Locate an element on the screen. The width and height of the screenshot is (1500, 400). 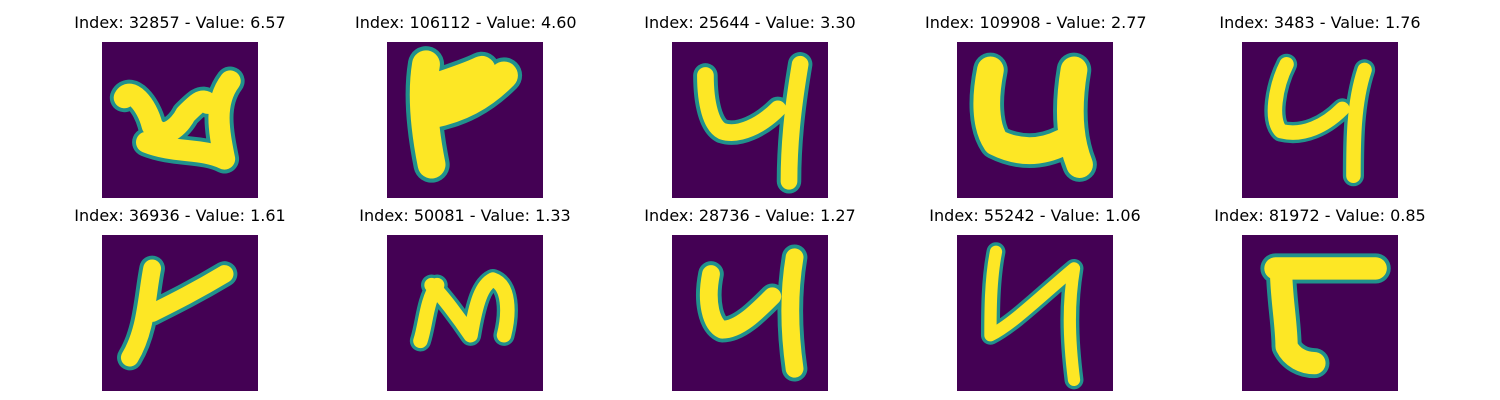
panel-6: Index: 36936 - Value: 1.61 is located at coordinates (180, 297).